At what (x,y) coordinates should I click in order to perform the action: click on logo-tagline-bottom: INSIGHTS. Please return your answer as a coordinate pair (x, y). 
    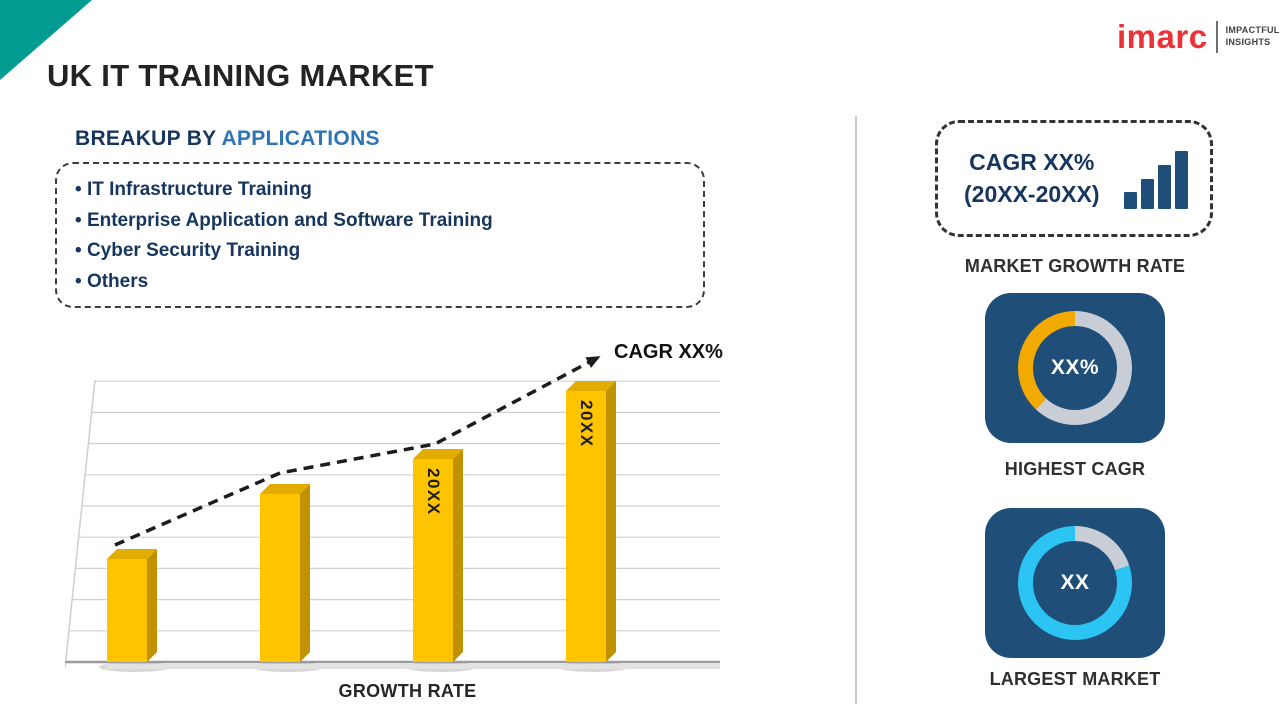
    Looking at the image, I should click on (1248, 41).